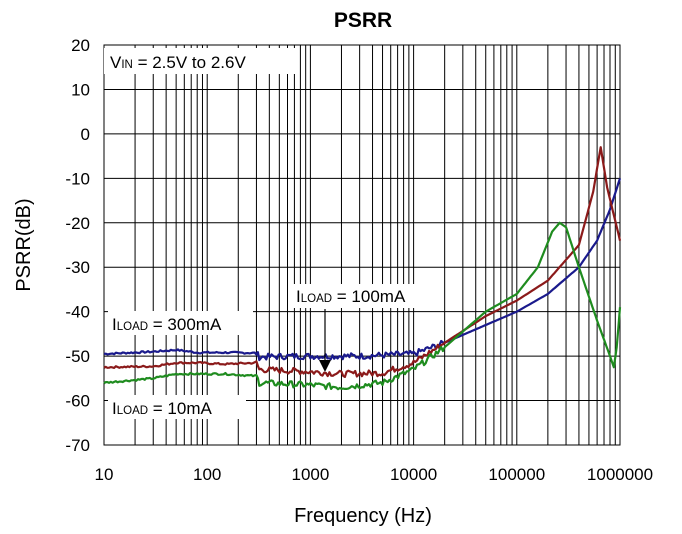  I want to click on y-tick-label: 20, so click(80, 45).